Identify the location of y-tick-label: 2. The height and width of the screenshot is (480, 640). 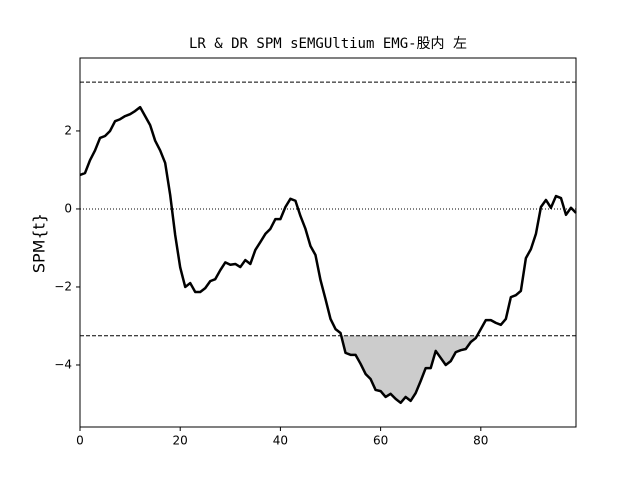
(68, 130).